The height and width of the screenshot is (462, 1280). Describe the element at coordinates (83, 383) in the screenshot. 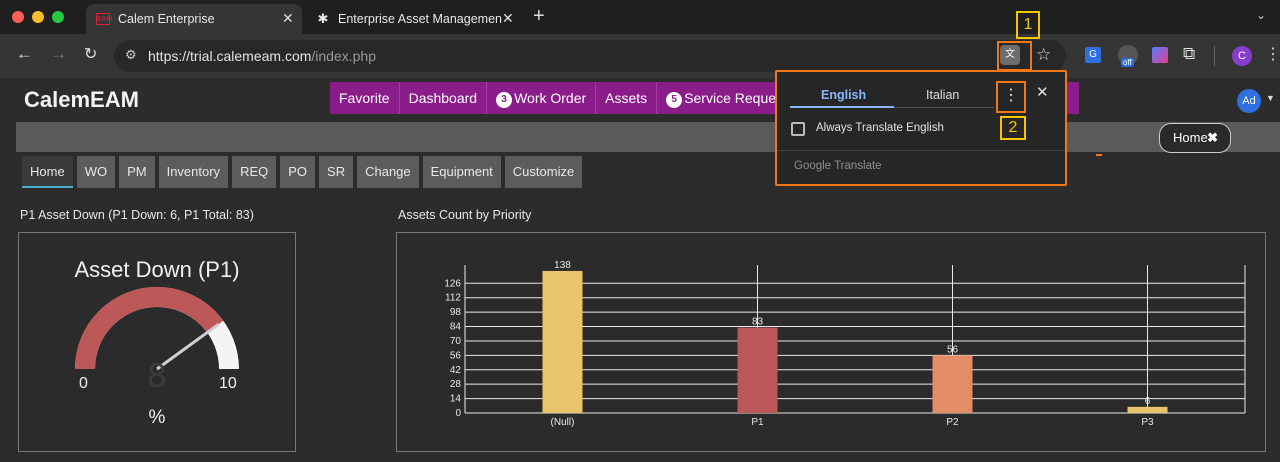

I see `gauge-min-label: 0` at that location.